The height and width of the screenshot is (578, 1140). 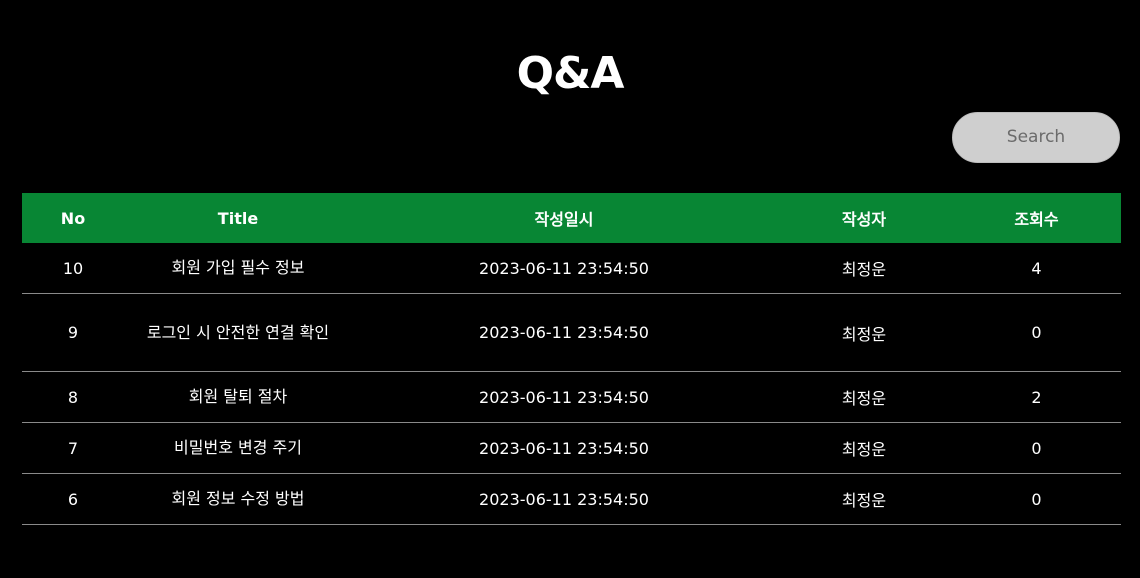 I want to click on cell-no: 6, so click(x=73, y=499).